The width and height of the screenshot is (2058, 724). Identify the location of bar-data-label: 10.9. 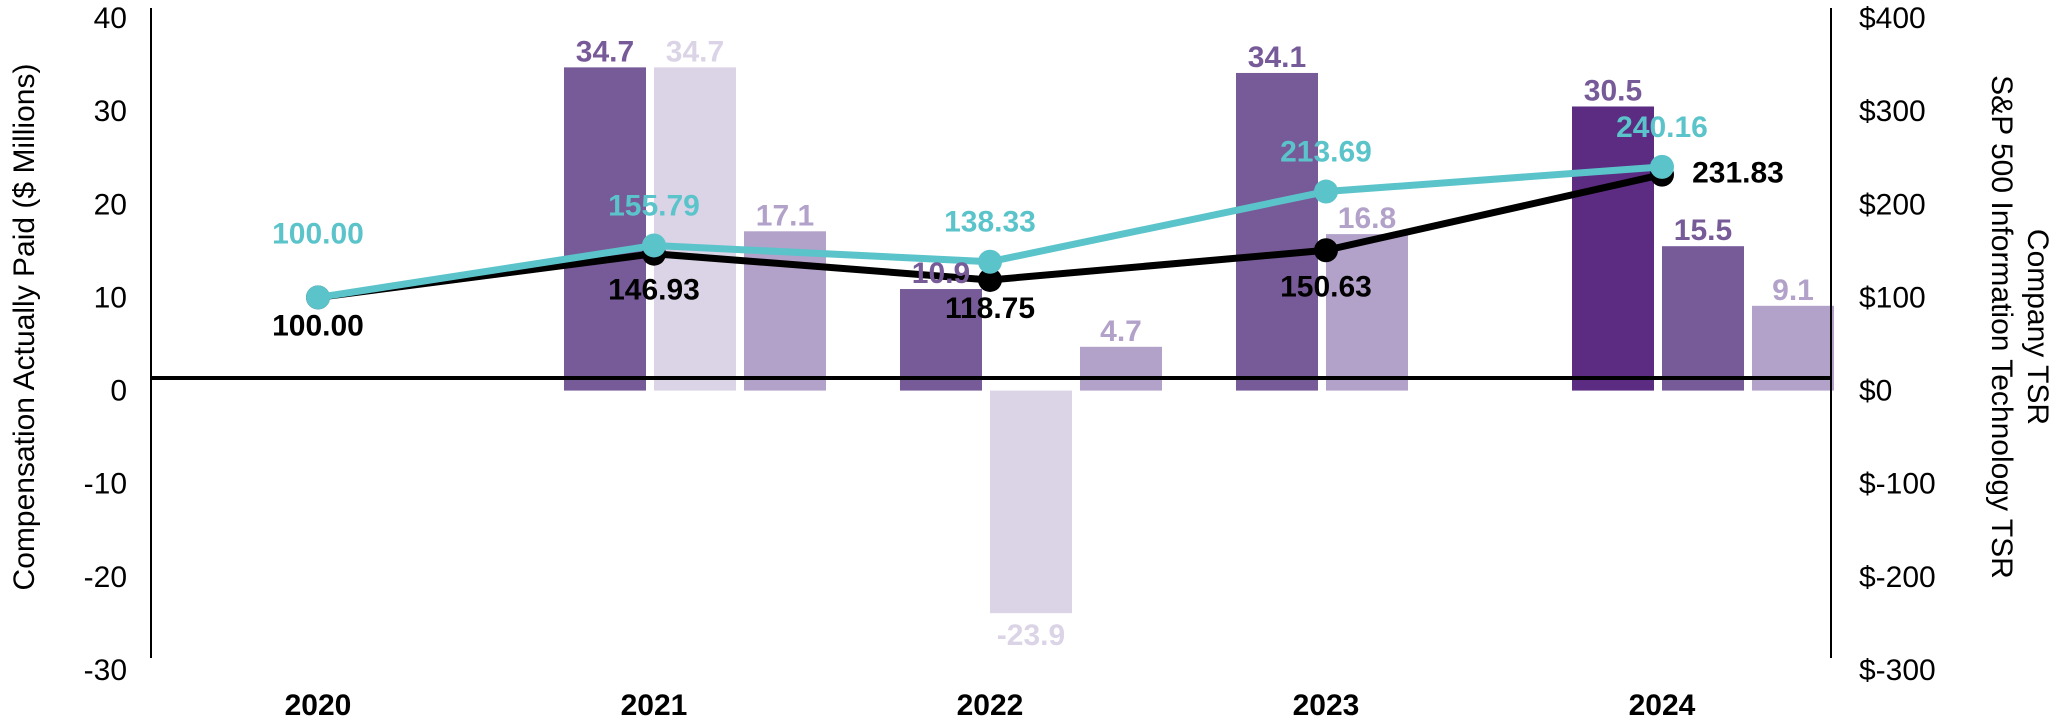
(941, 273).